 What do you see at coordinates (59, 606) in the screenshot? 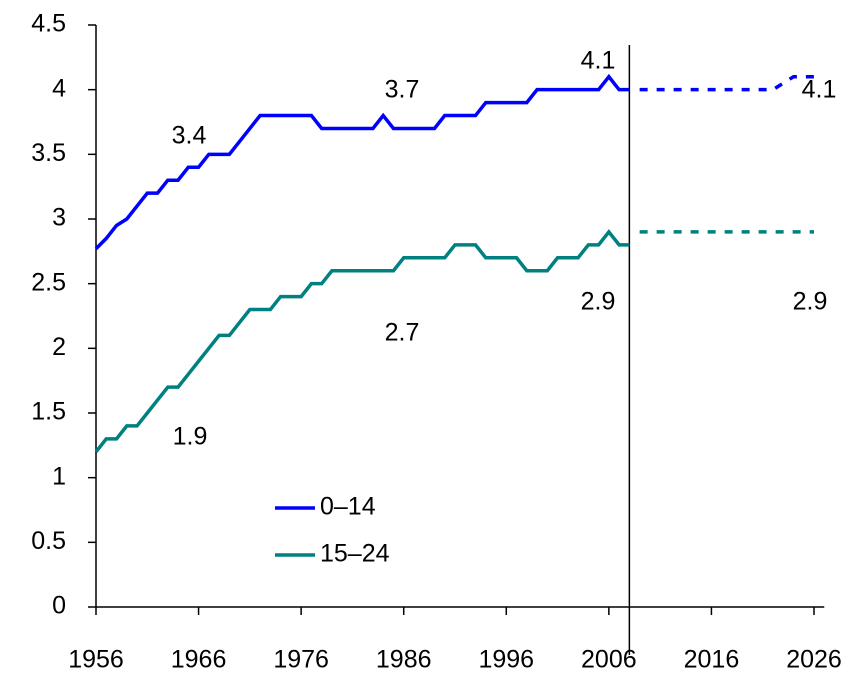
I see `y-tick-label: 0` at bounding box center [59, 606].